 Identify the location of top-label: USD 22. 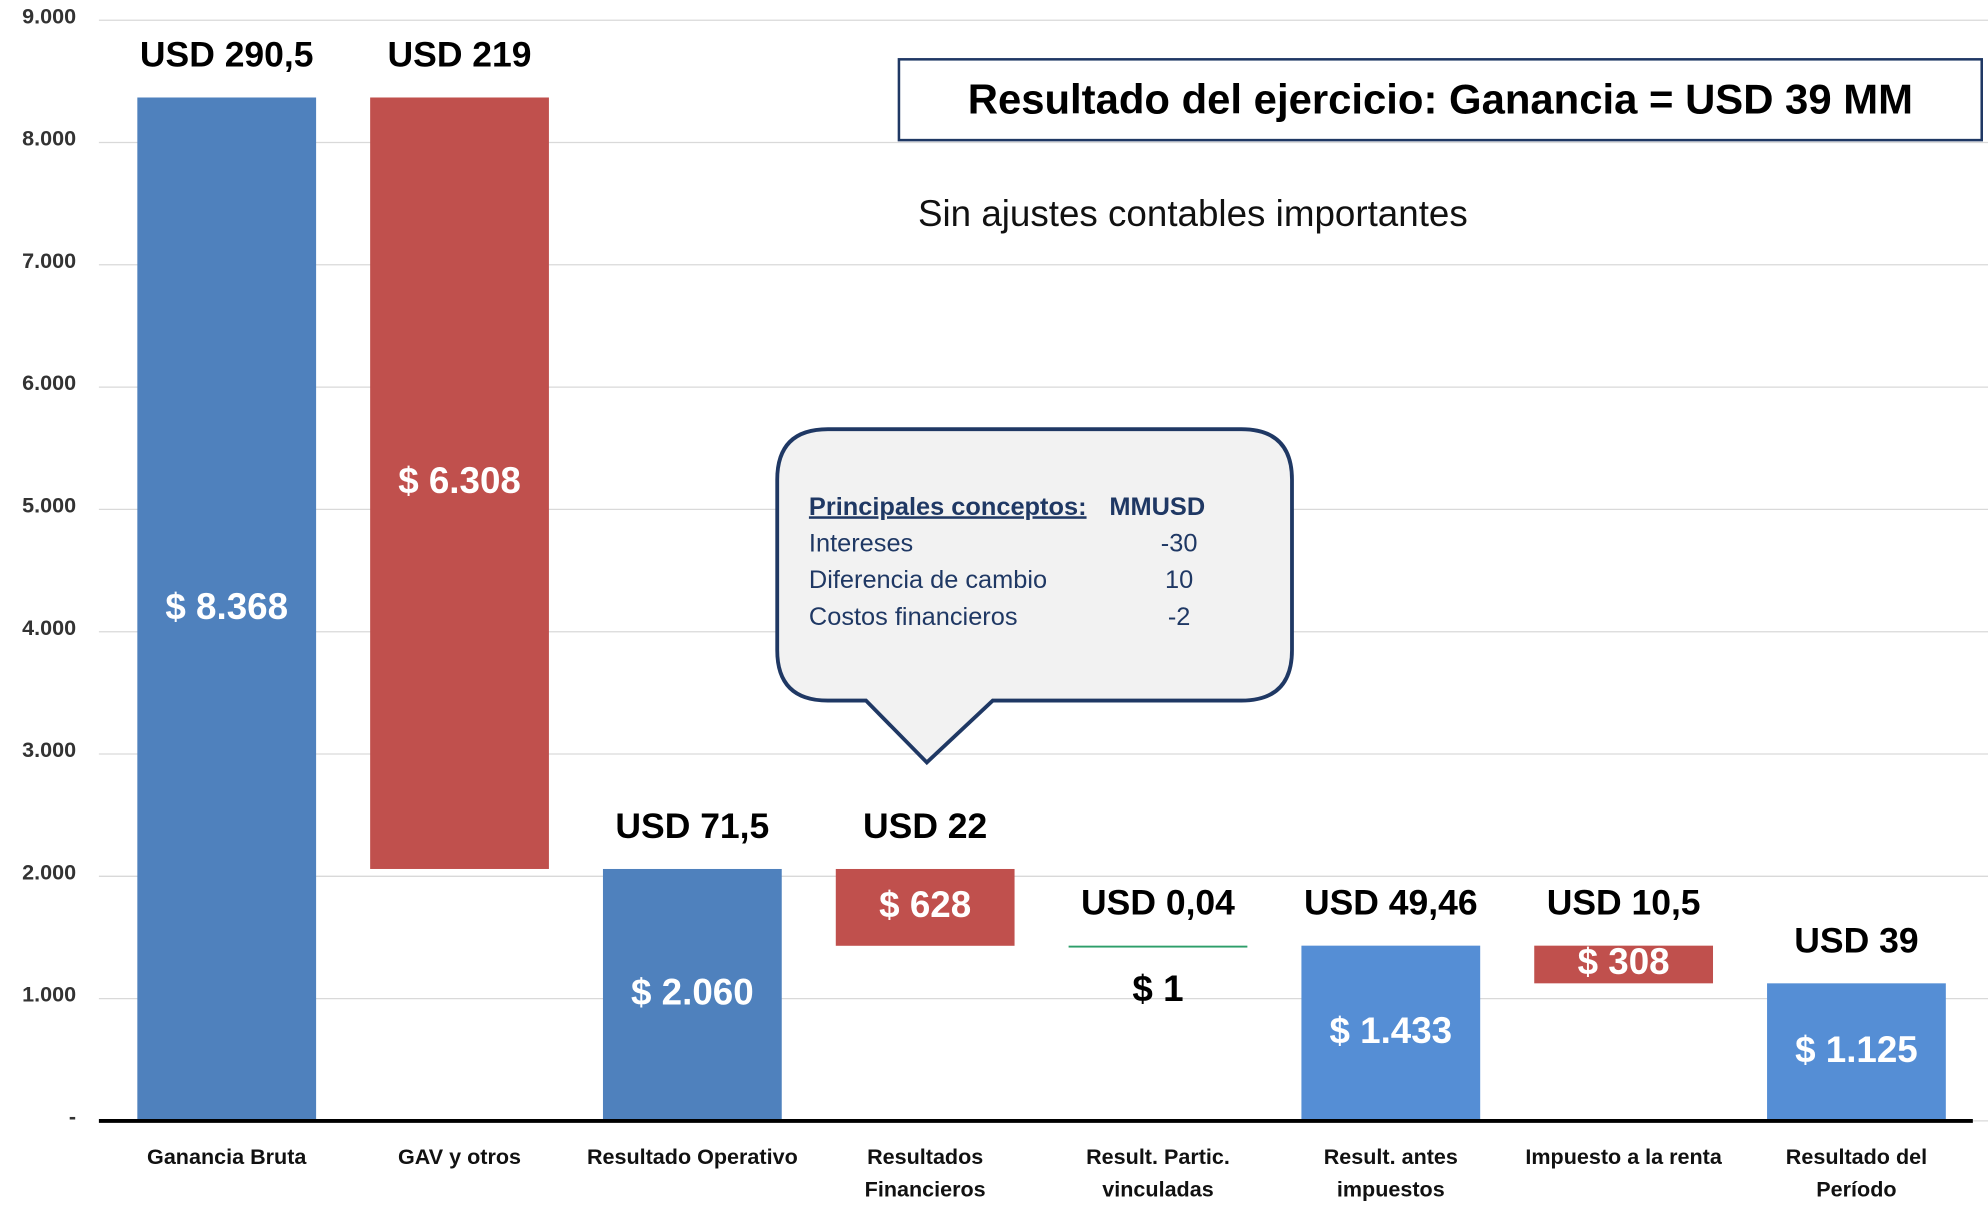
(925, 826).